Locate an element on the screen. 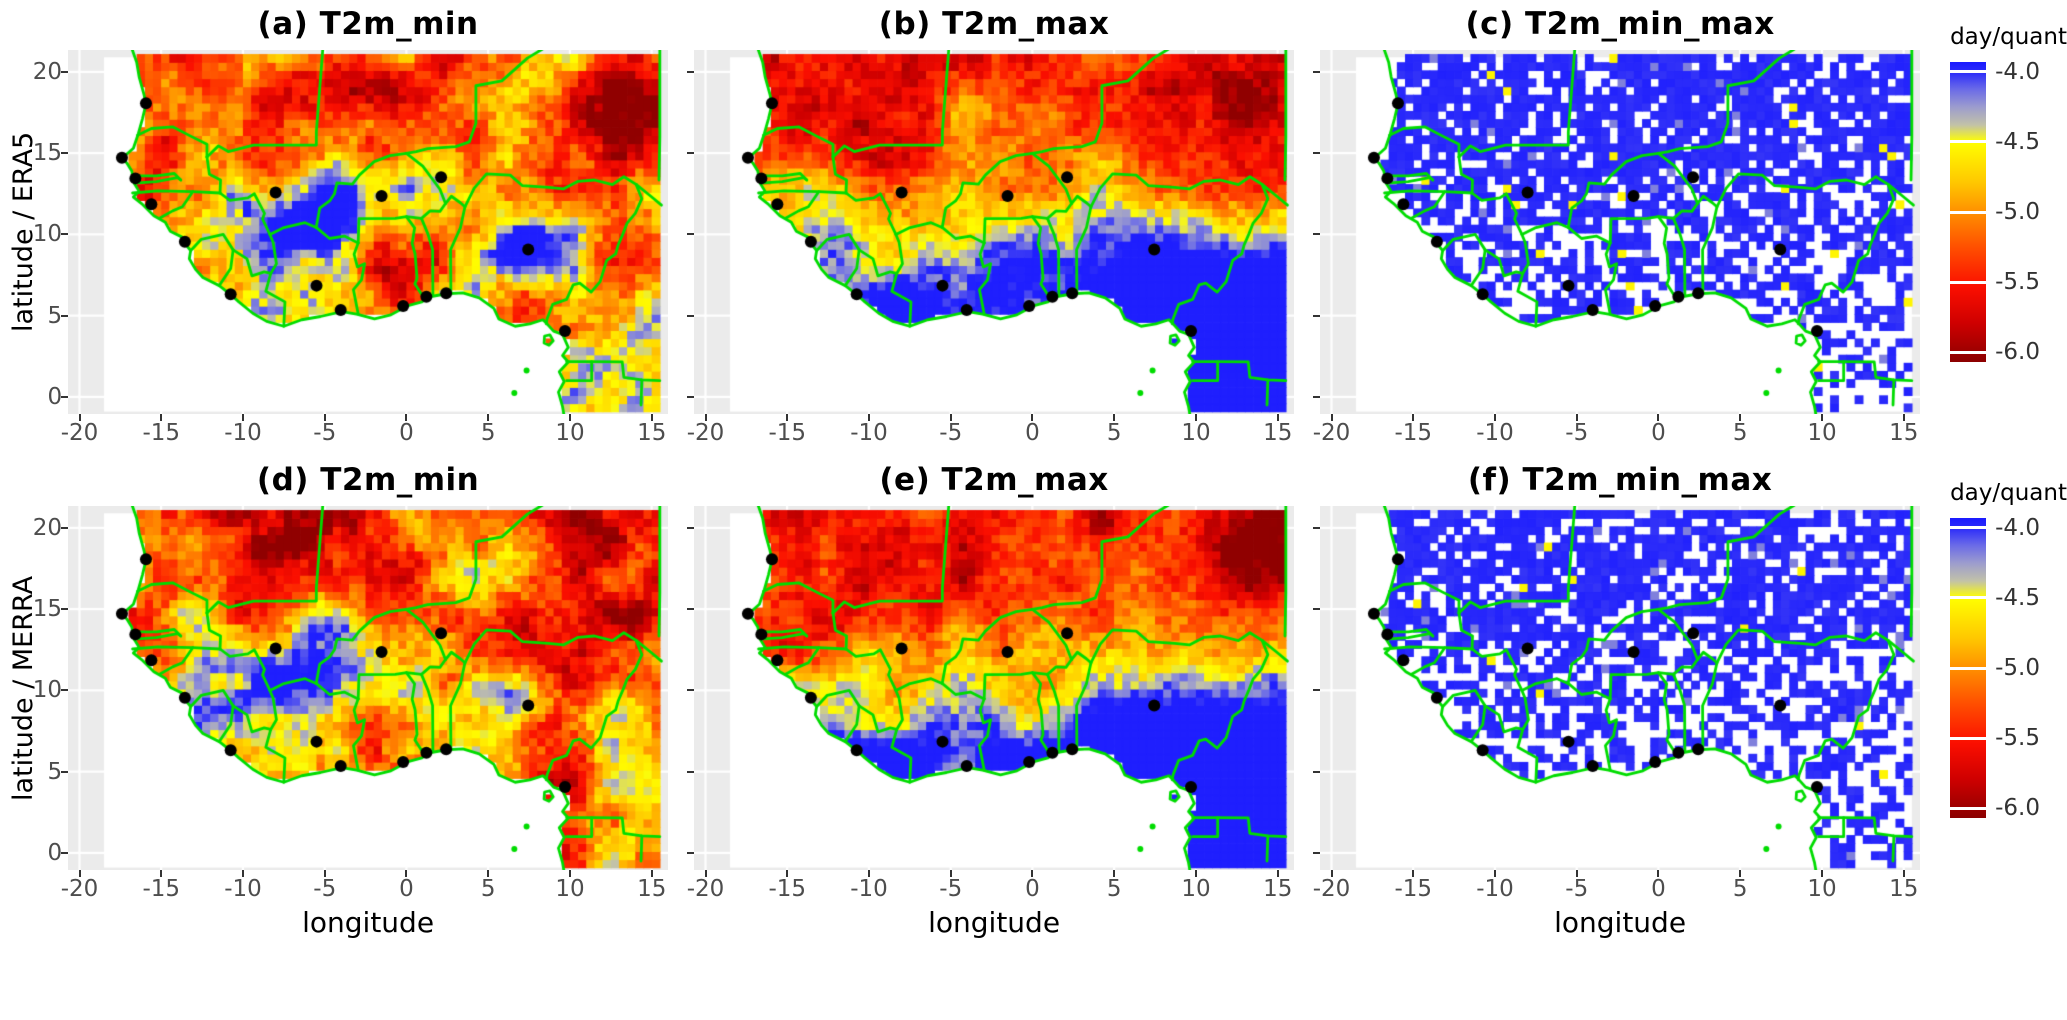  colorbar-title: day/quant is located at coordinates (2008, 37).